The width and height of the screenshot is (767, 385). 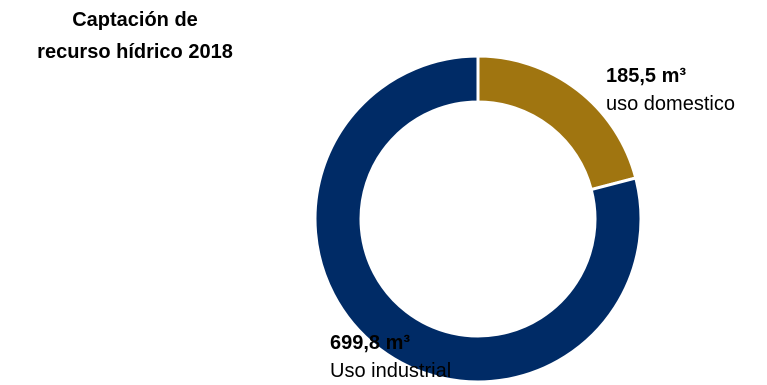 What do you see at coordinates (370, 343) in the screenshot?
I see `data-label-value-uso-industrial: 699,8 m³` at bounding box center [370, 343].